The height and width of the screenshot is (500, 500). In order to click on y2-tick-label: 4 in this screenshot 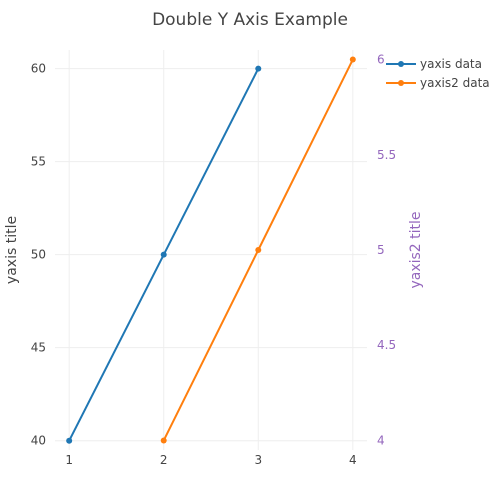, I will do `click(381, 440)`.